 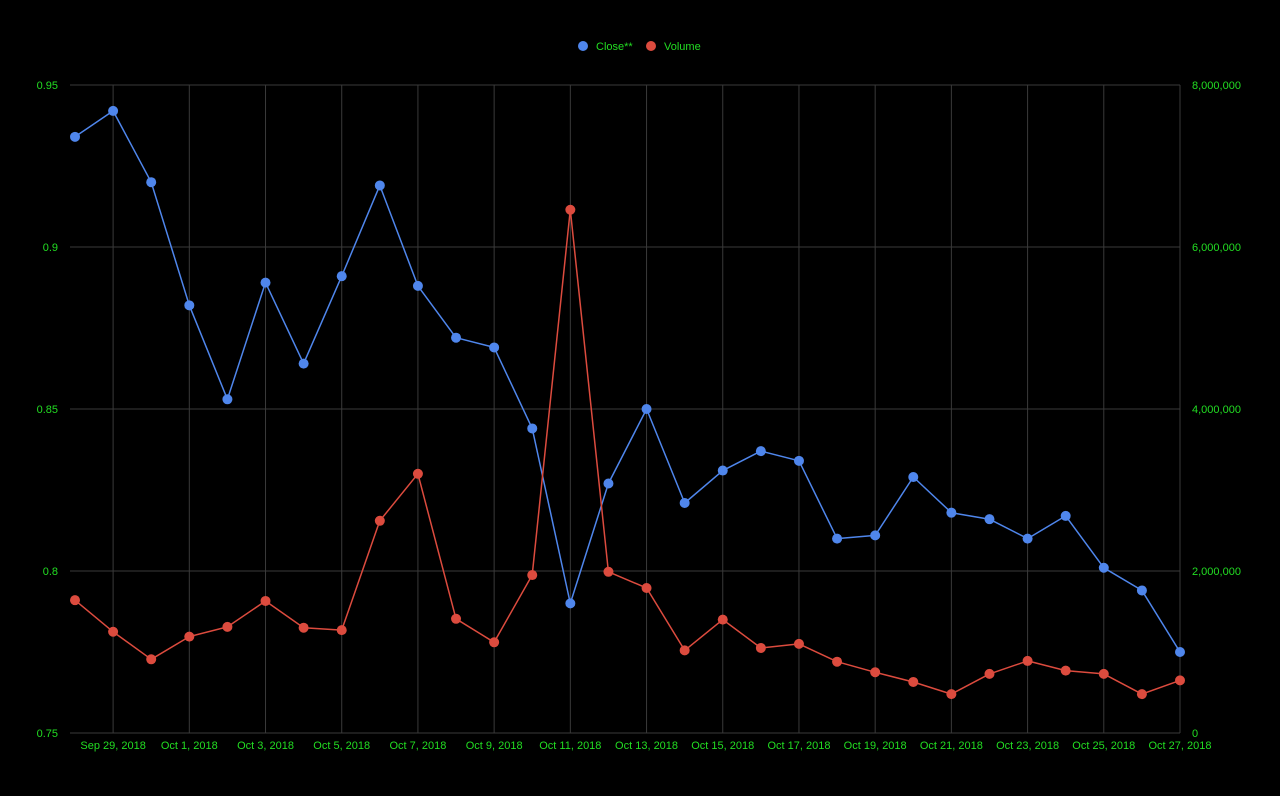 What do you see at coordinates (682, 47) in the screenshot?
I see `legend-label-volume: Volume` at bounding box center [682, 47].